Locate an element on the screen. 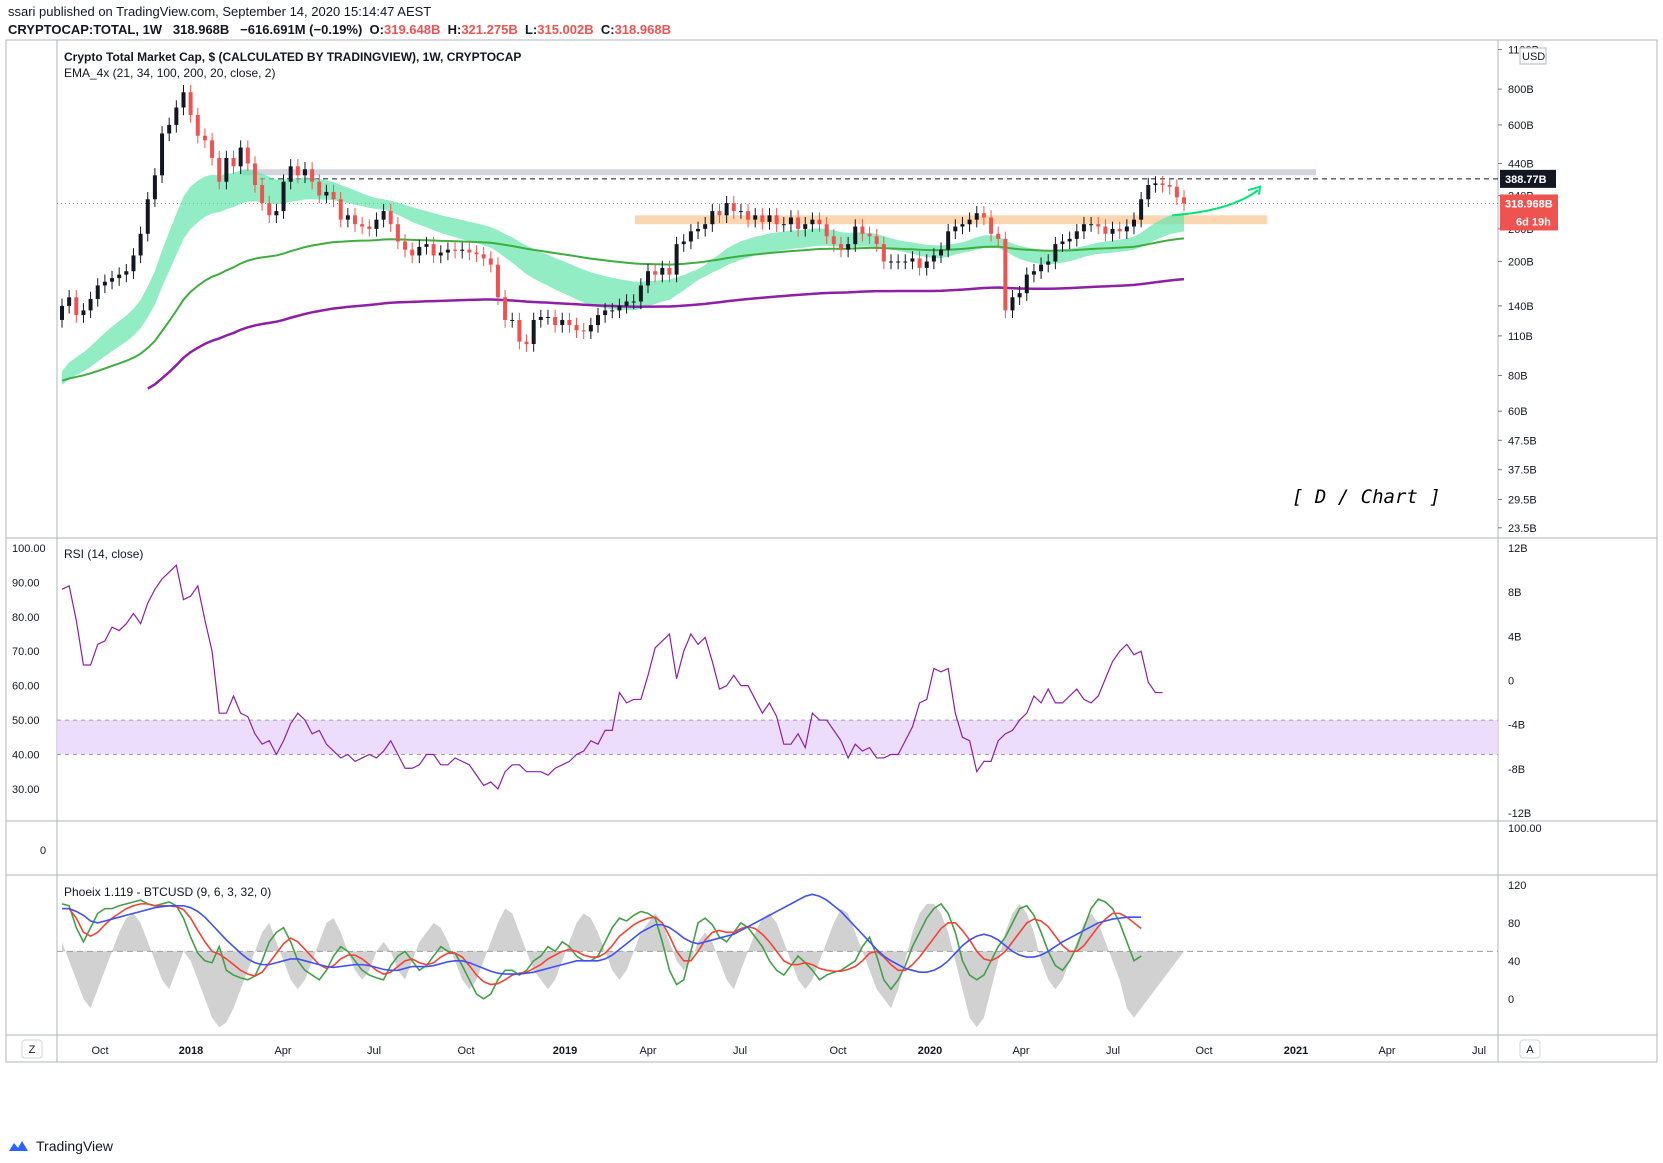 This screenshot has height=1163, width=1663. level-price-text: 388.77B is located at coordinates (1526, 180).